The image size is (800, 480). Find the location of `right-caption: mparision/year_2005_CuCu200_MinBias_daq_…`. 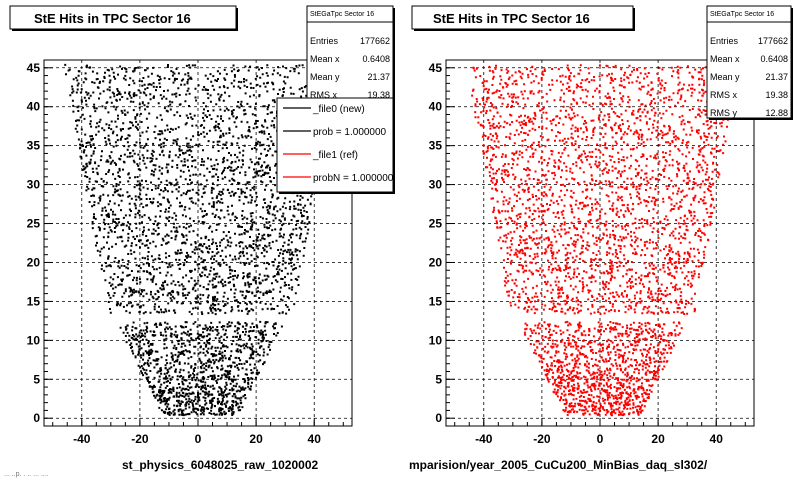

right-caption: mparision/year_2005_CuCu200_MinBias_daq_… is located at coordinates (558, 465).